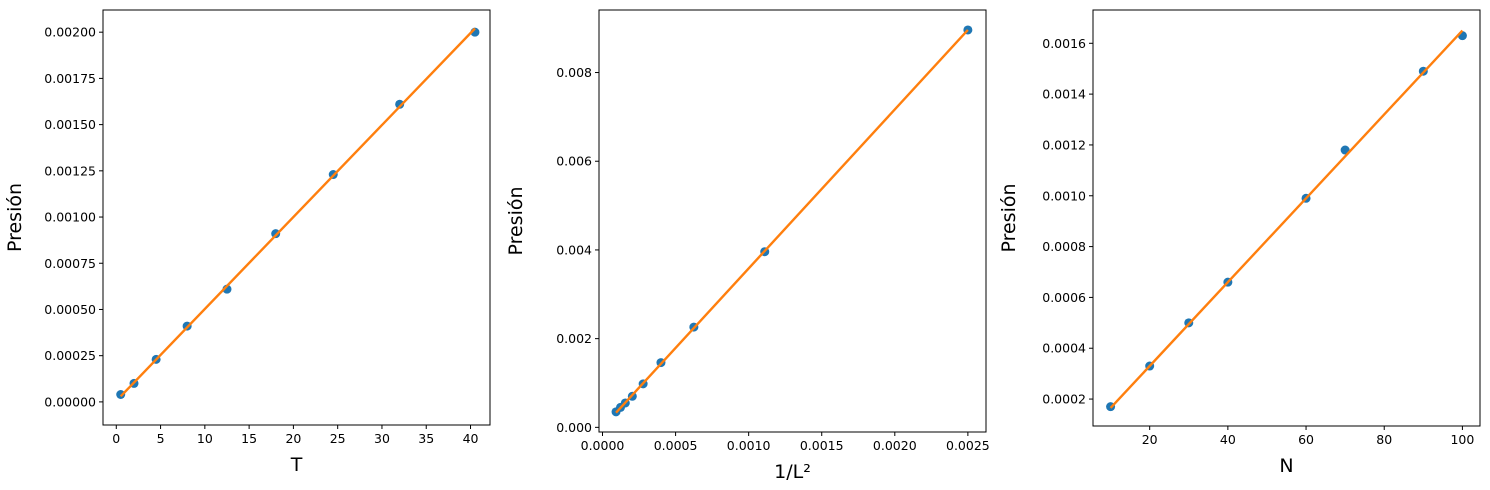 The image size is (1490, 490). Describe the element at coordinates (574, 72) in the screenshot. I see `y-tick-label: 0.008` at that location.